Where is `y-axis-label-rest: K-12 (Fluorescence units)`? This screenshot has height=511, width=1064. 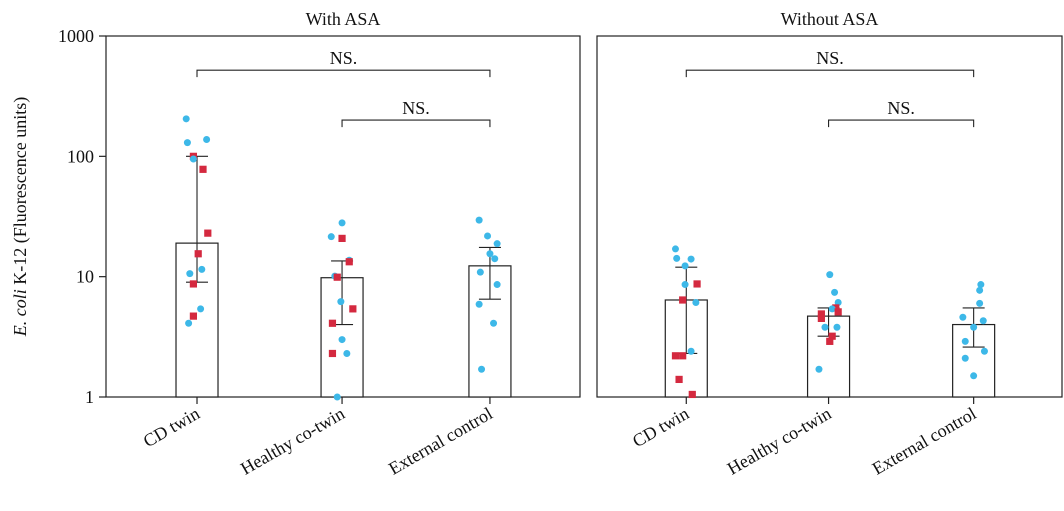 y-axis-label-rest: K-12 (Fluorescence units) is located at coordinates (20, 193).